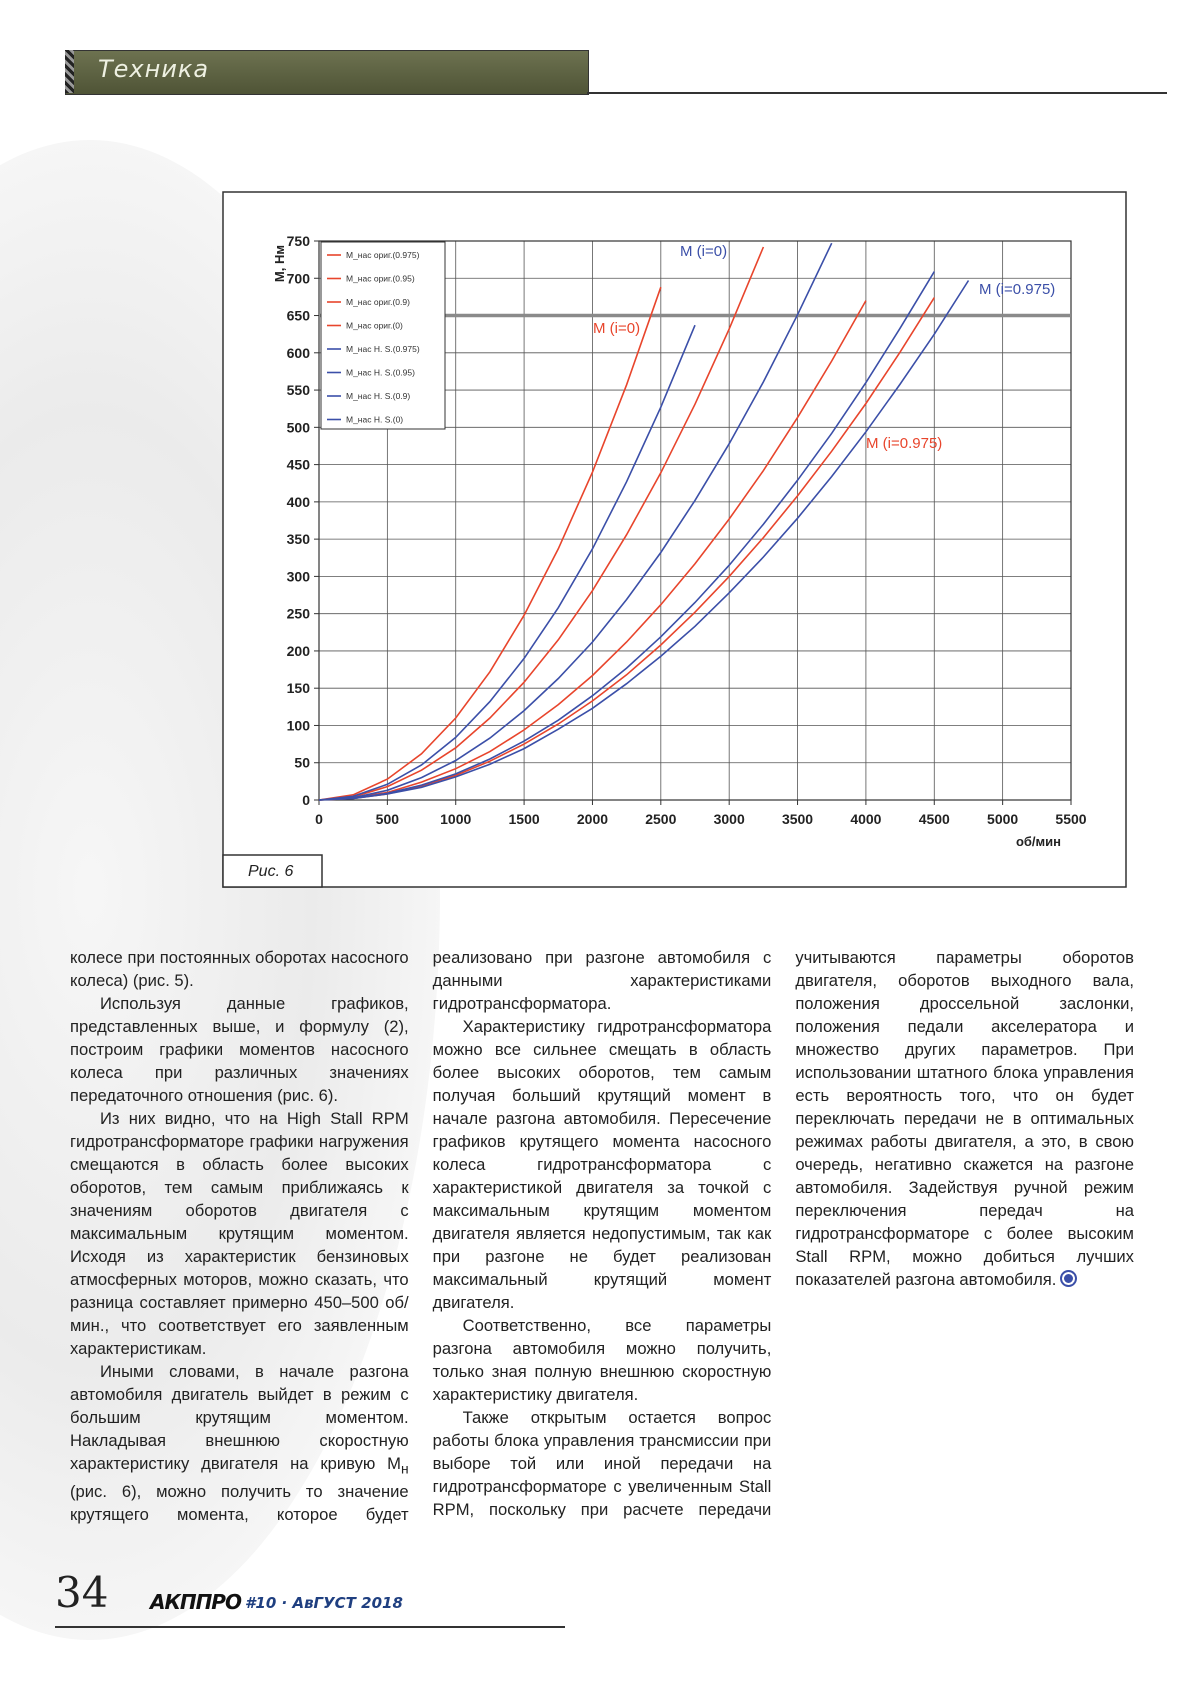 Image resolution: width=1200 pixels, height=1697 pixels. What do you see at coordinates (797, 819) in the screenshot?
I see `x-tick-label: 3500` at bounding box center [797, 819].